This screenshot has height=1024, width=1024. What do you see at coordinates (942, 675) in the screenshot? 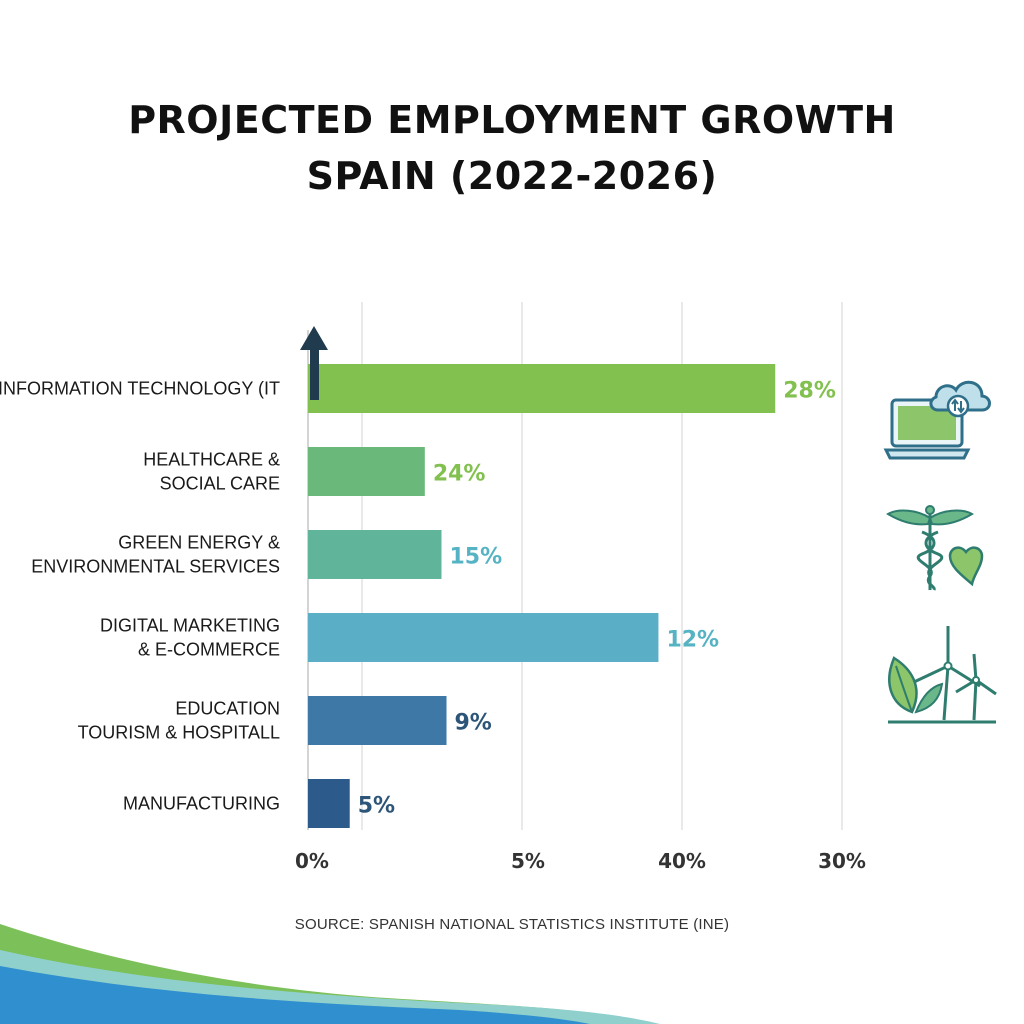
I see `leaf-wind-turbine-icon` at bounding box center [942, 675].